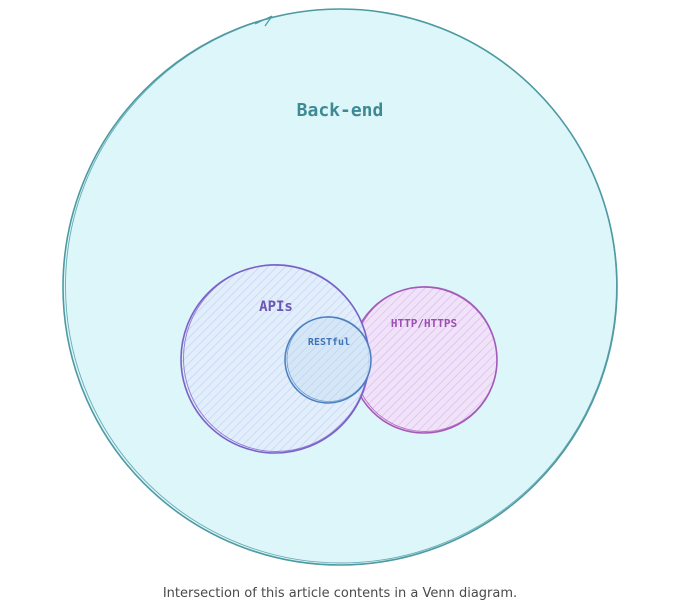 The height and width of the screenshot is (605, 680). I want to click on http-label: HTTP/HTTPS, so click(424, 323).